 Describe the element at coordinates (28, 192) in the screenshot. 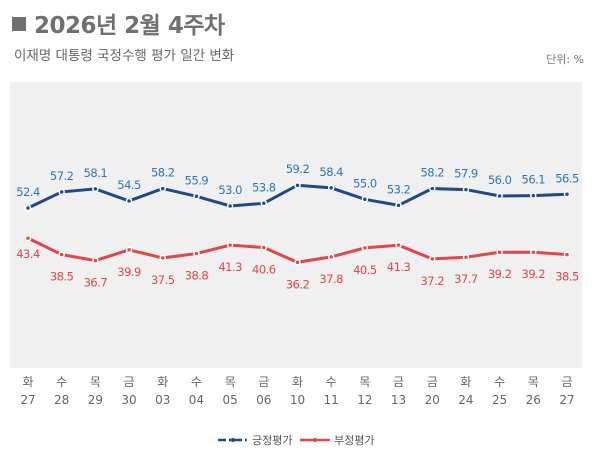

I see `positive-data-label: 52.4` at that location.